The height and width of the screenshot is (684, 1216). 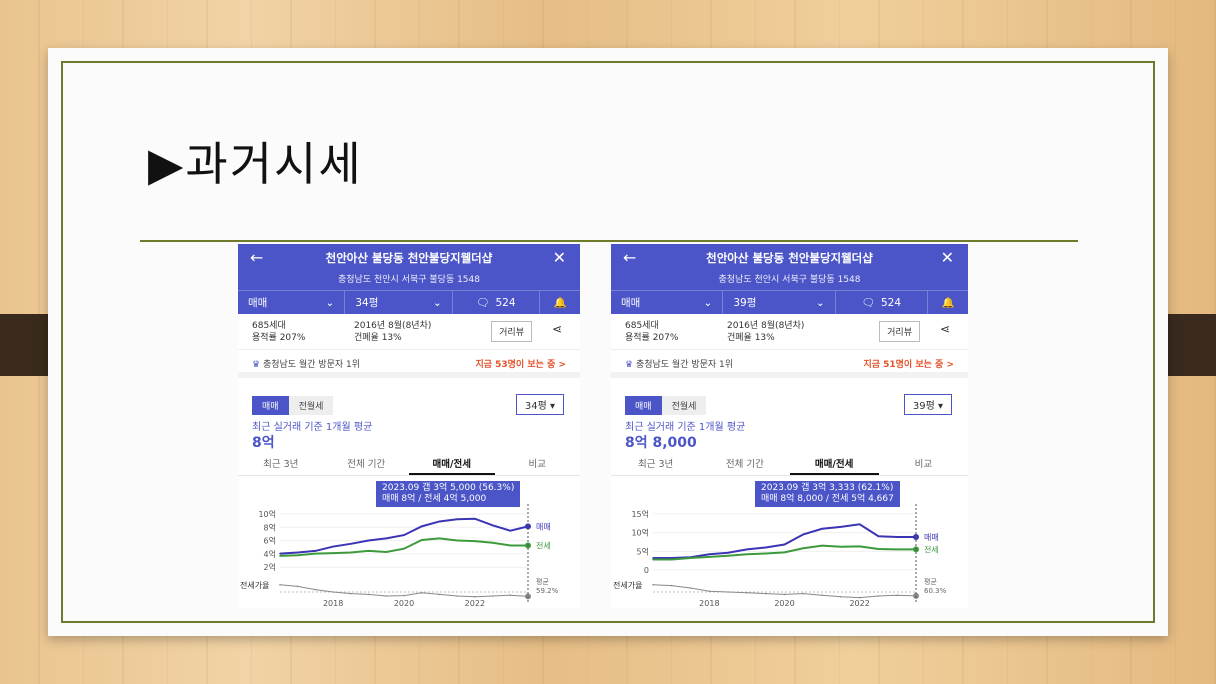 I want to click on size-dropdown: 34평 ⌄, so click(x=399, y=302).